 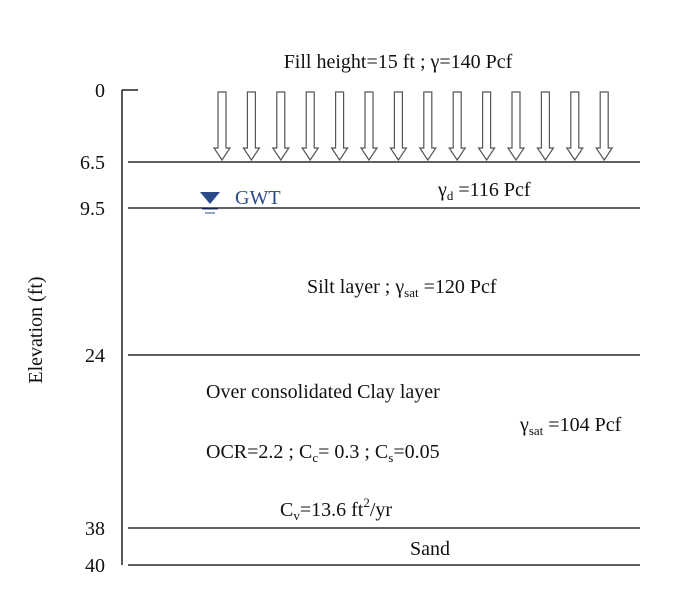 I want to click on clay-unit-weight: γsat =104 Pcf, so click(x=570, y=426).